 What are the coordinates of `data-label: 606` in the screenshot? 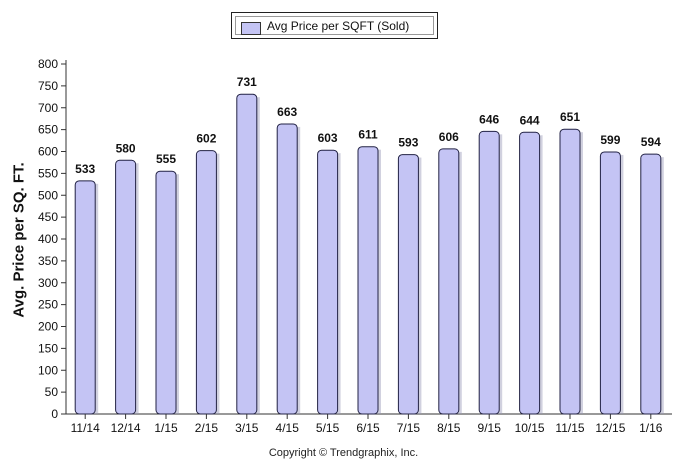 It's located at (449, 137).